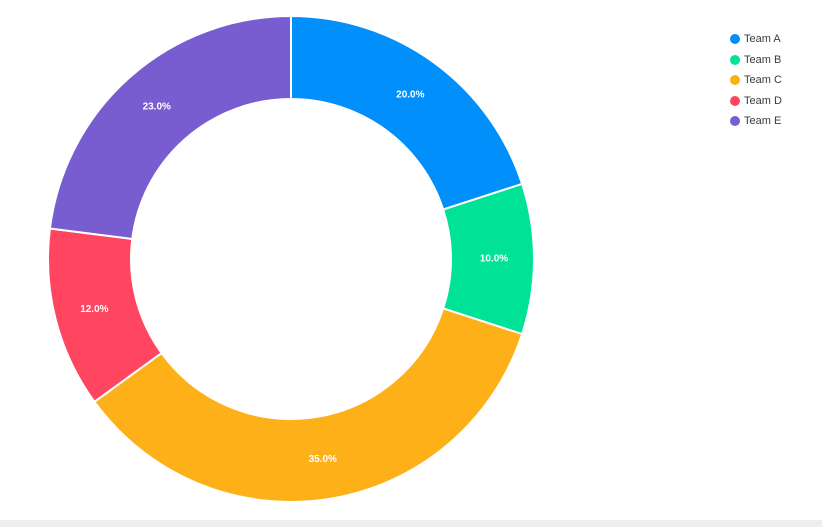 The height and width of the screenshot is (527, 822). I want to click on legend-item-team-d: Team D, so click(756, 101).